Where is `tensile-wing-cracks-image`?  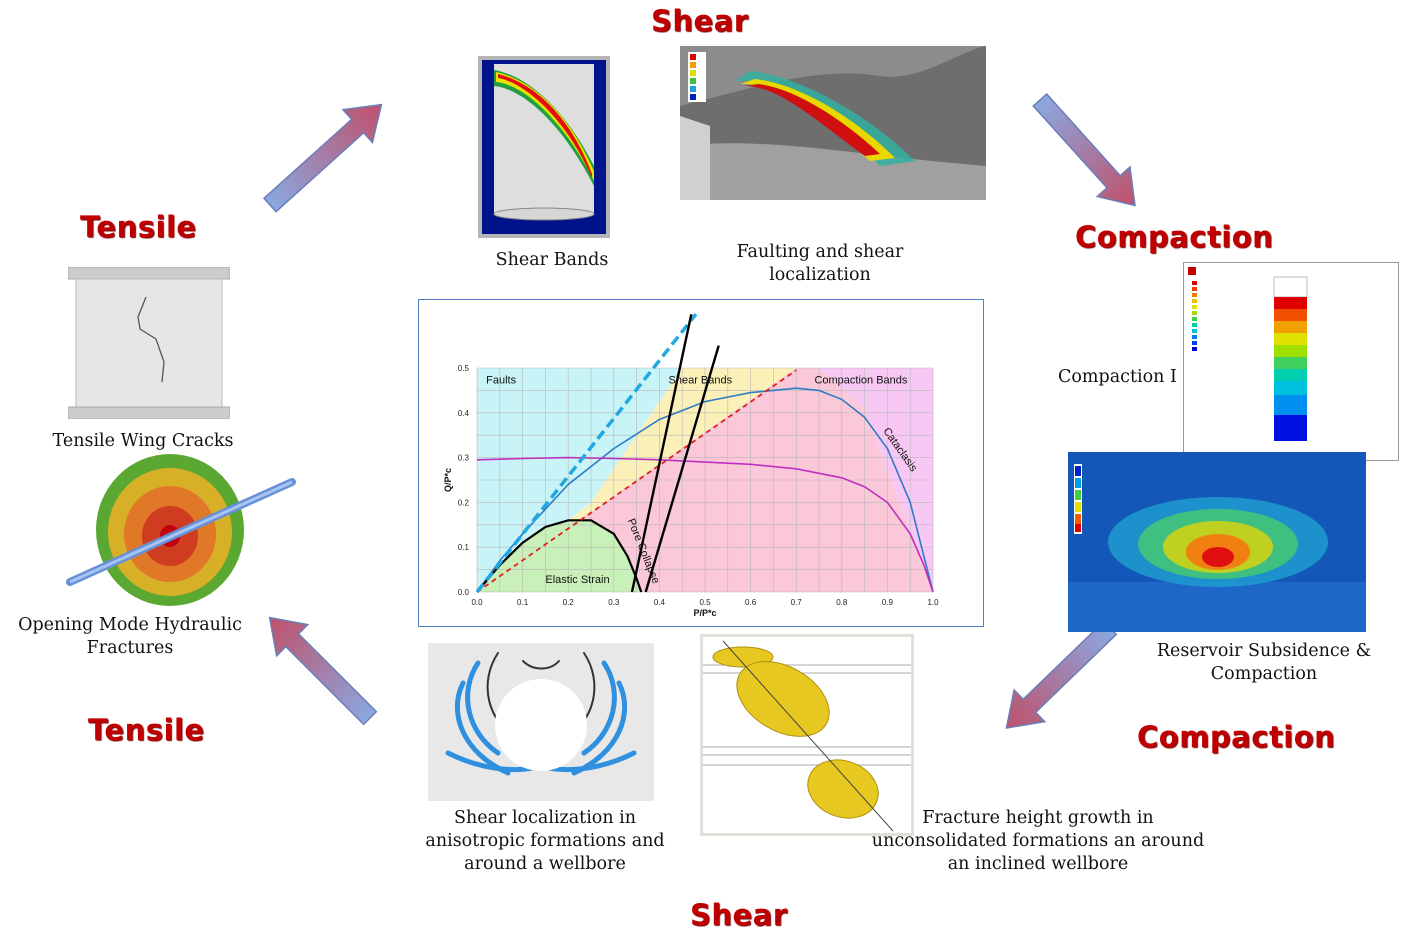
tensile-wing-cracks-image is located at coordinates (149, 343).